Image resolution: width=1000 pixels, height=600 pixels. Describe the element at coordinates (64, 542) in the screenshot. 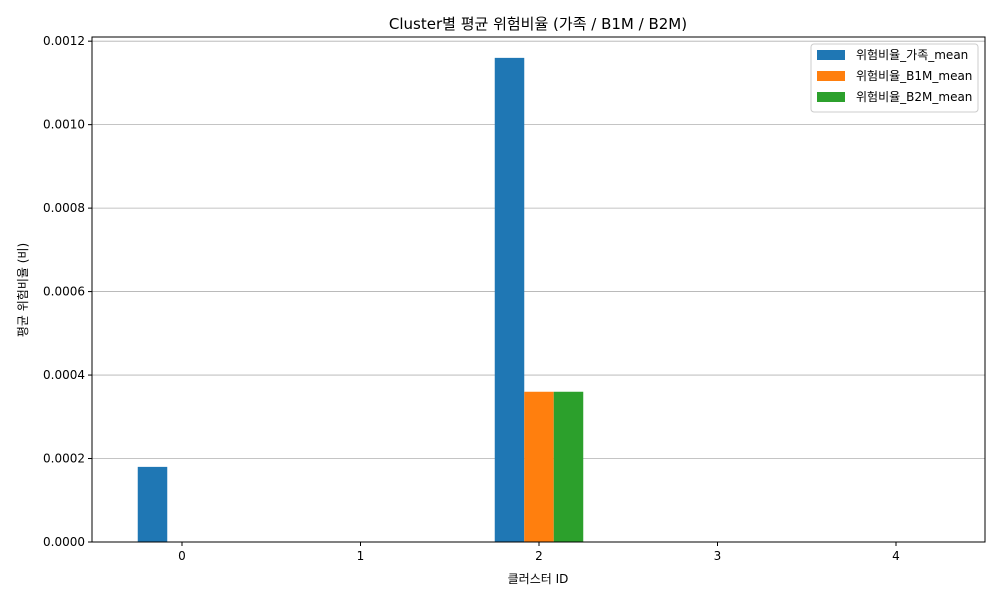

I see `y-tick-label: 0.0000` at that location.